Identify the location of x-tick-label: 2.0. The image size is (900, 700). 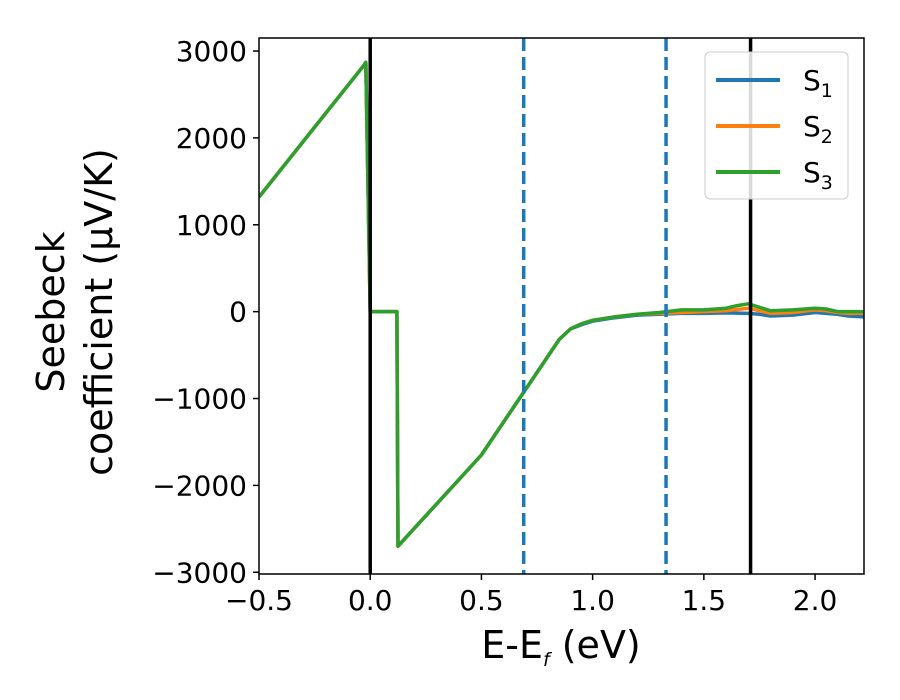
(815, 600).